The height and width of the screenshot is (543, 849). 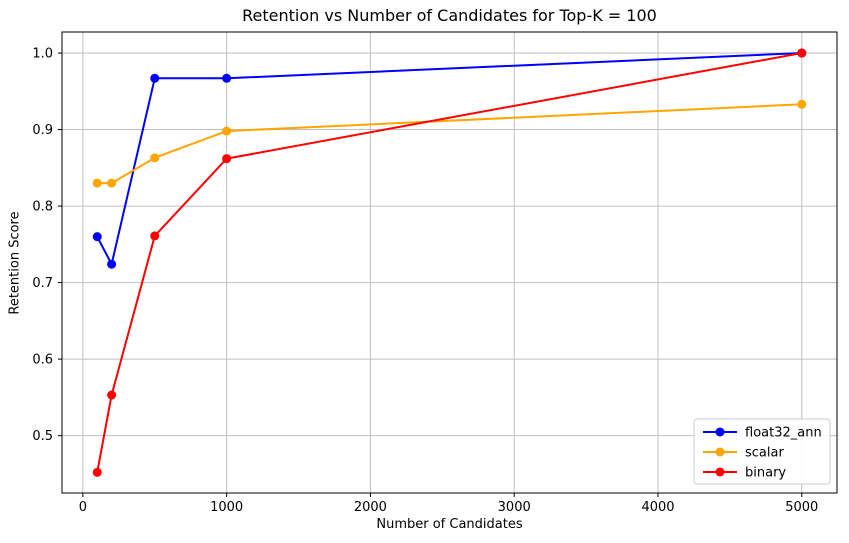 I want to click on legend-marker-scalar, so click(x=720, y=452).